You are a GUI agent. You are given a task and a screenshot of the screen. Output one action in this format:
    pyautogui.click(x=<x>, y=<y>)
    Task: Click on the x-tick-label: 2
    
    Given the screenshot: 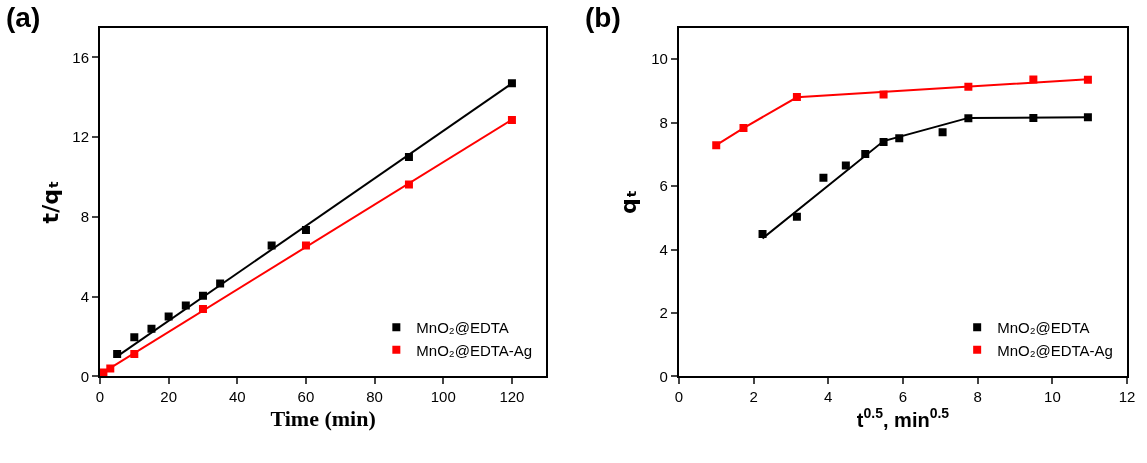 What is the action you would take?
    pyautogui.click(x=753, y=397)
    